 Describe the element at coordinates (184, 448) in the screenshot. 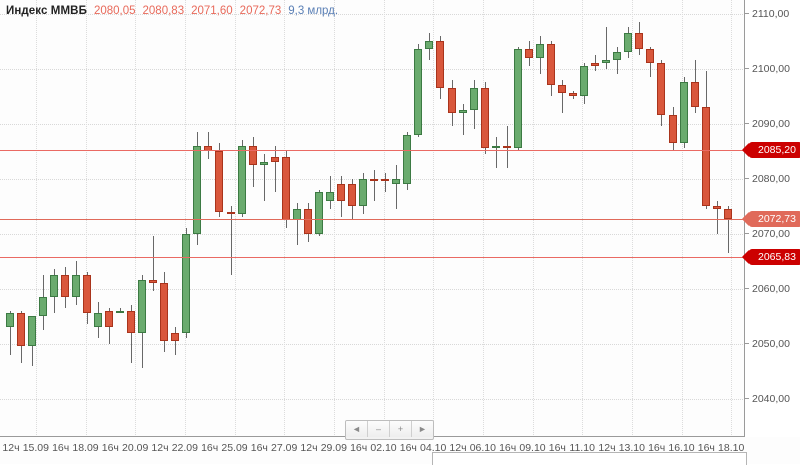

I see `time-tick-label: 22.09` at that location.